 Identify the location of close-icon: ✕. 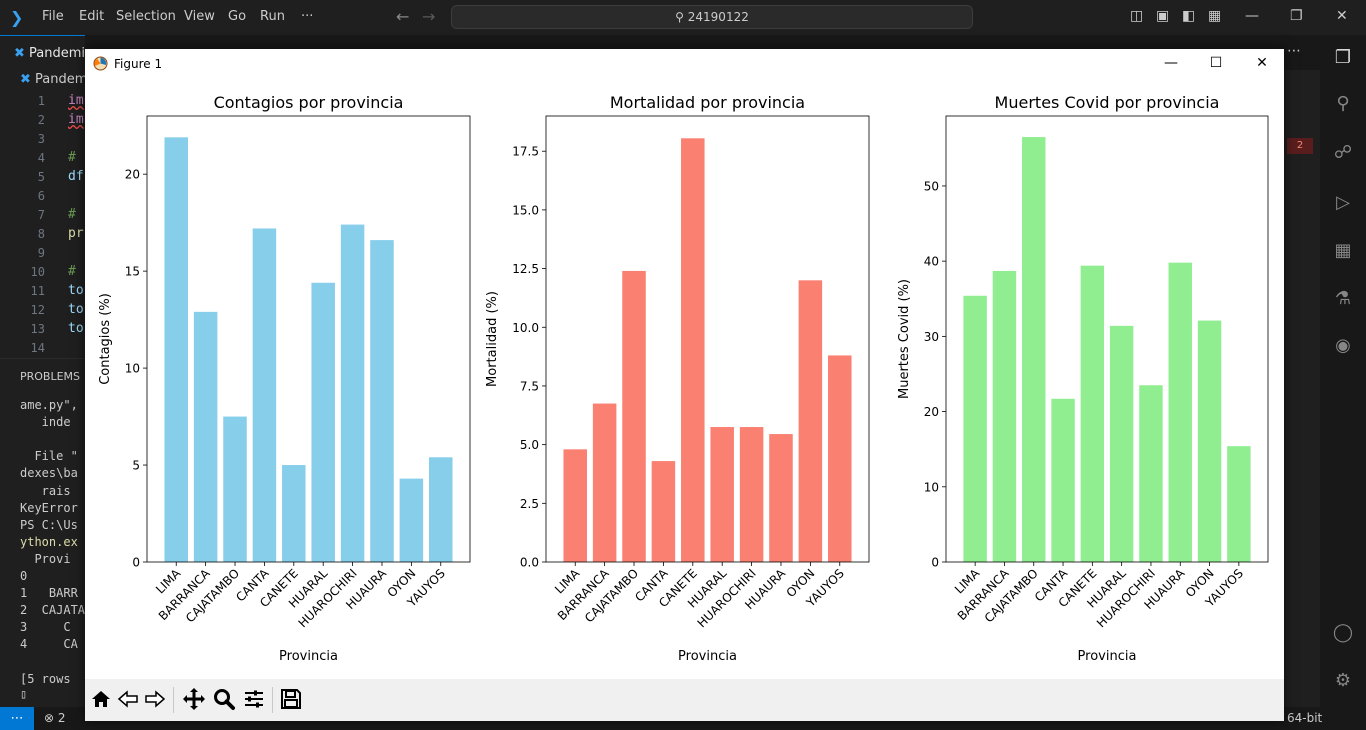
(1342, 16).